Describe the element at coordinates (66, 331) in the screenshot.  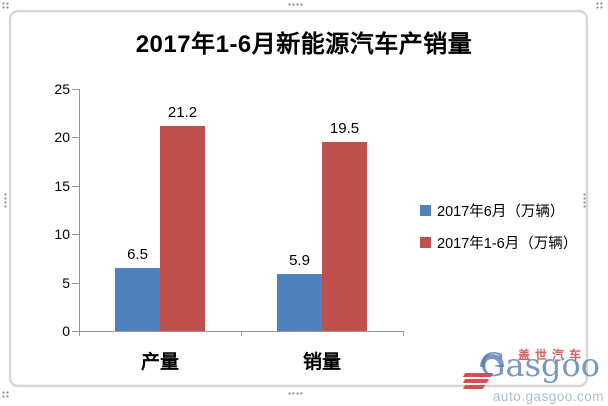
I see `y-tick-label: 0` at that location.